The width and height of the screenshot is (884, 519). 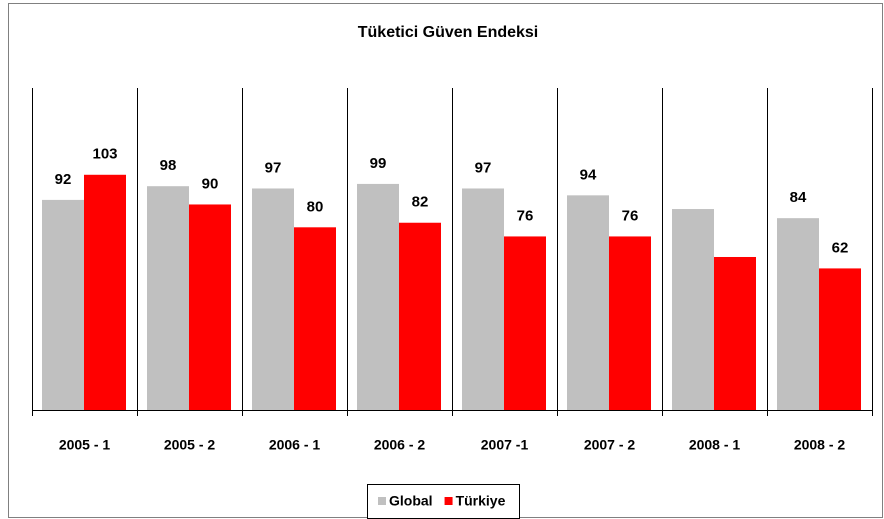 I want to click on data-label: 103, so click(x=104, y=154).